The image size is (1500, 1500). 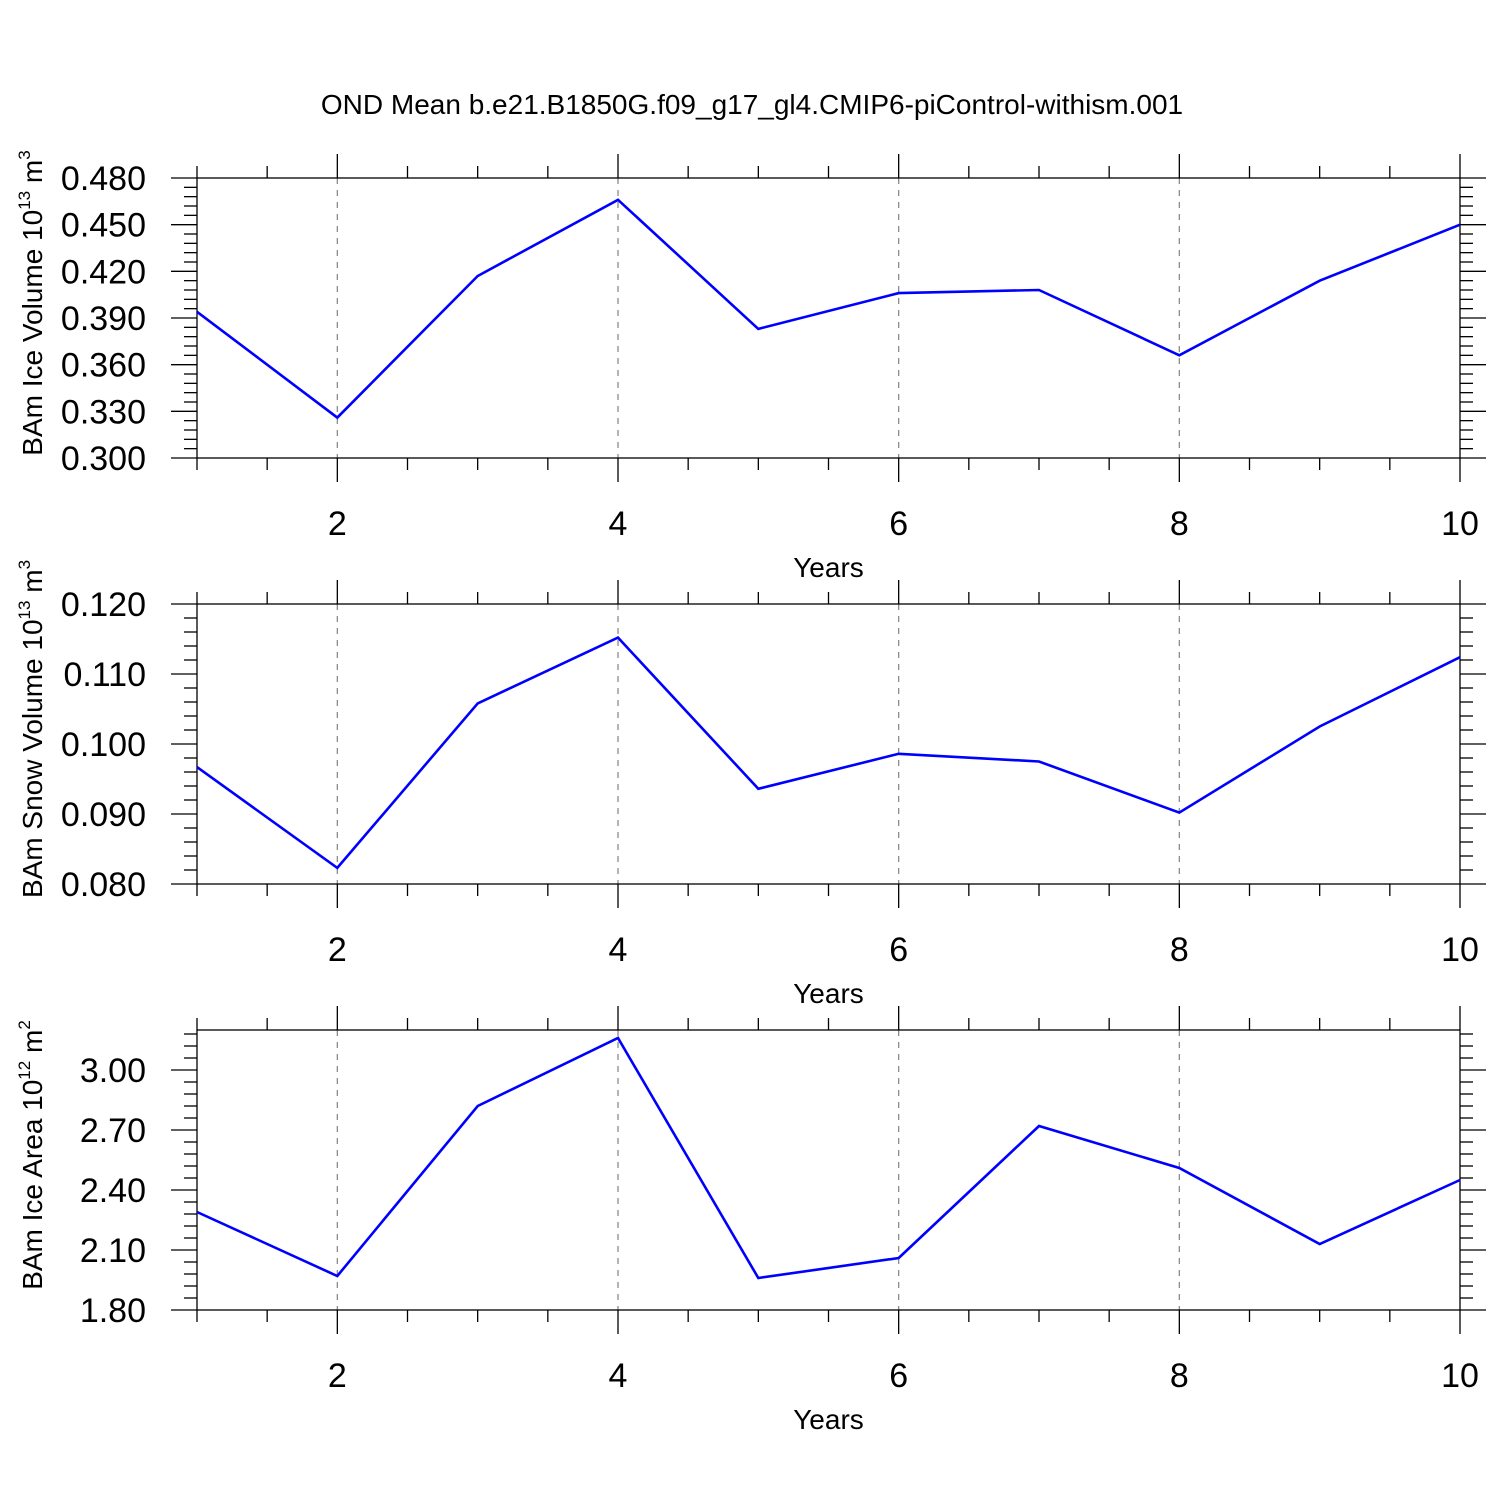 I want to click on y-tick-label: 0.300, so click(x=103, y=459).